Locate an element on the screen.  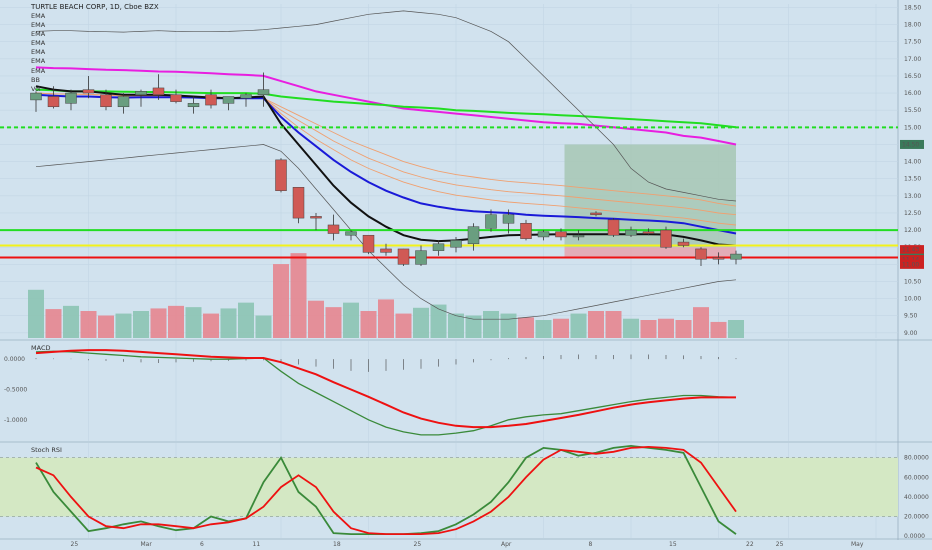
stoch-axis-tick-label: 0.0000 is located at coordinates (914, 536).